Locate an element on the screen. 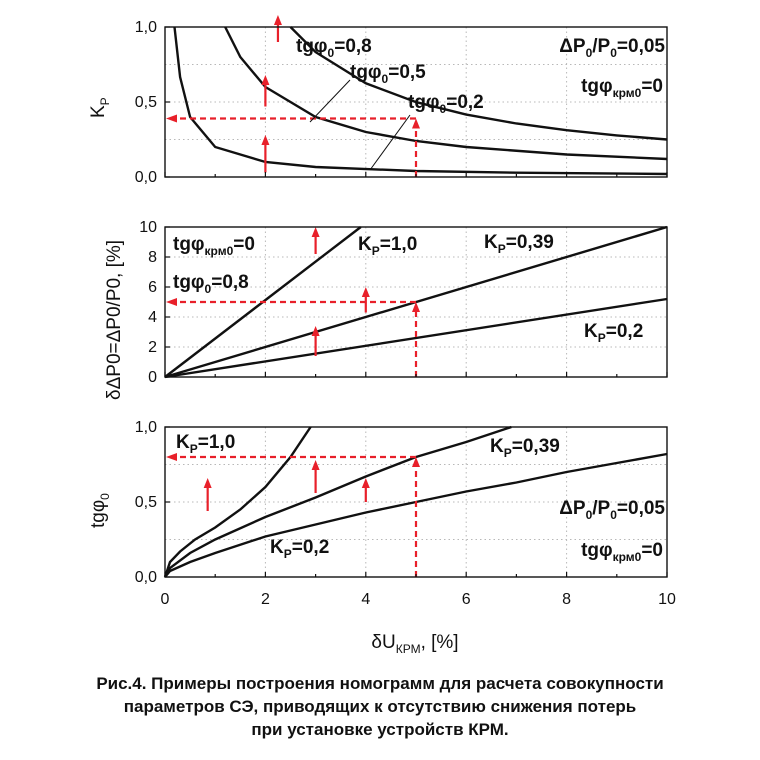 This screenshot has height=760, width=760. leader-tg02 is located at coordinates (390, 142).